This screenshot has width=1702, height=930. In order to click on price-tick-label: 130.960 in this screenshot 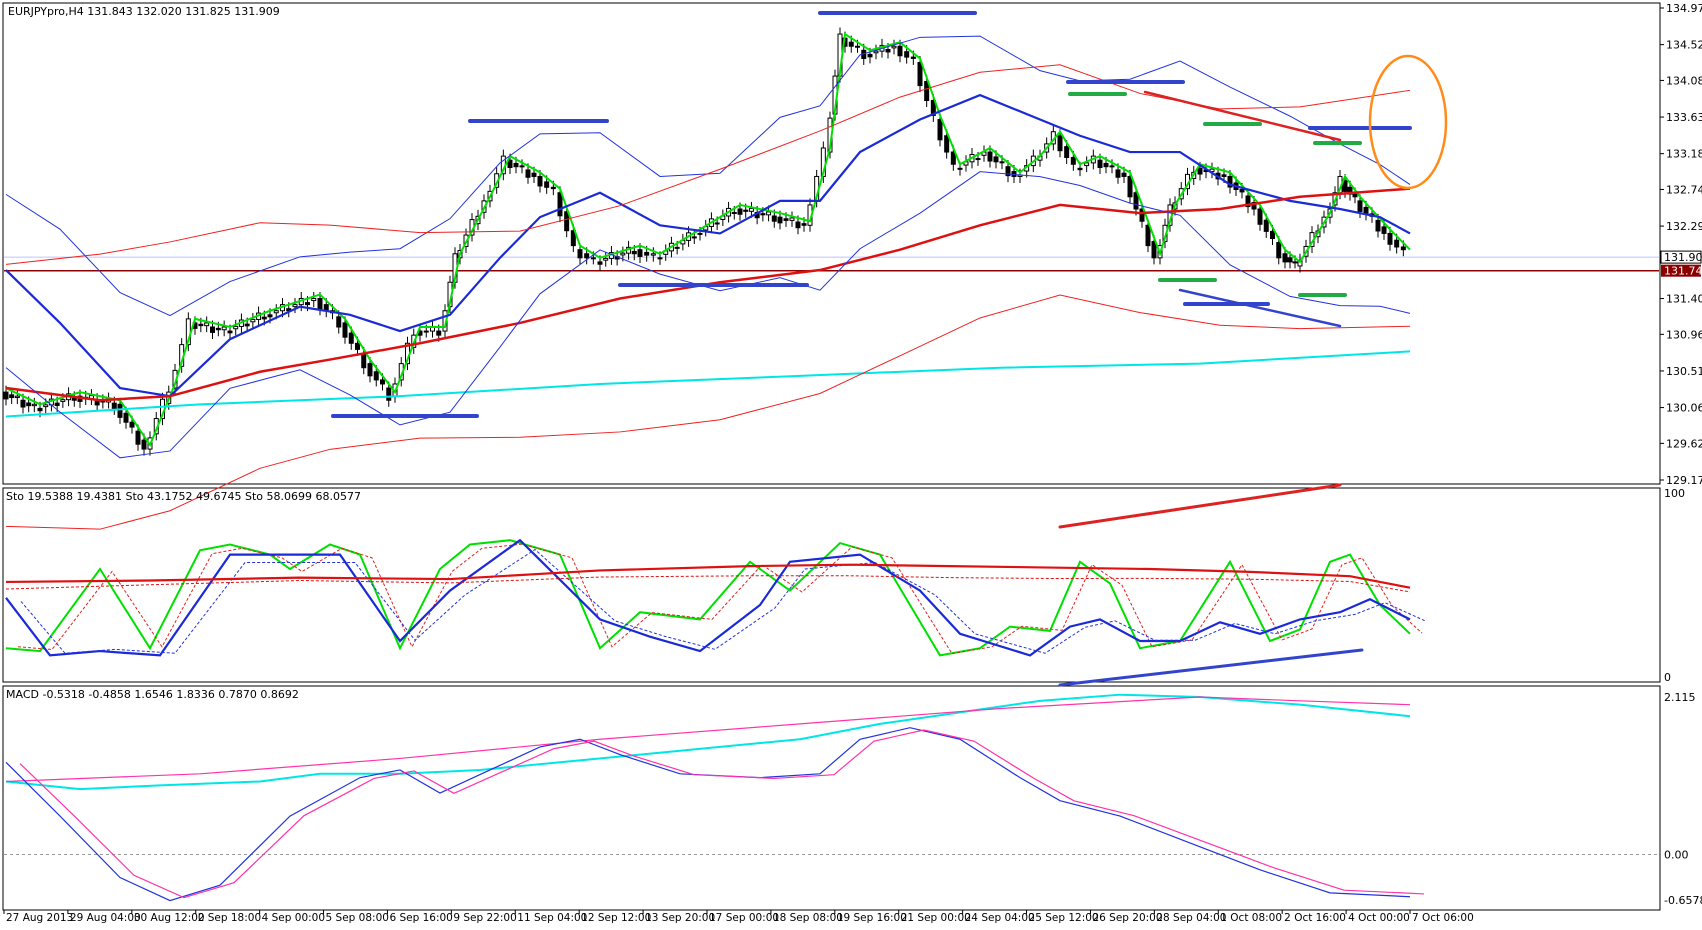, I will do `click(1684, 334)`.